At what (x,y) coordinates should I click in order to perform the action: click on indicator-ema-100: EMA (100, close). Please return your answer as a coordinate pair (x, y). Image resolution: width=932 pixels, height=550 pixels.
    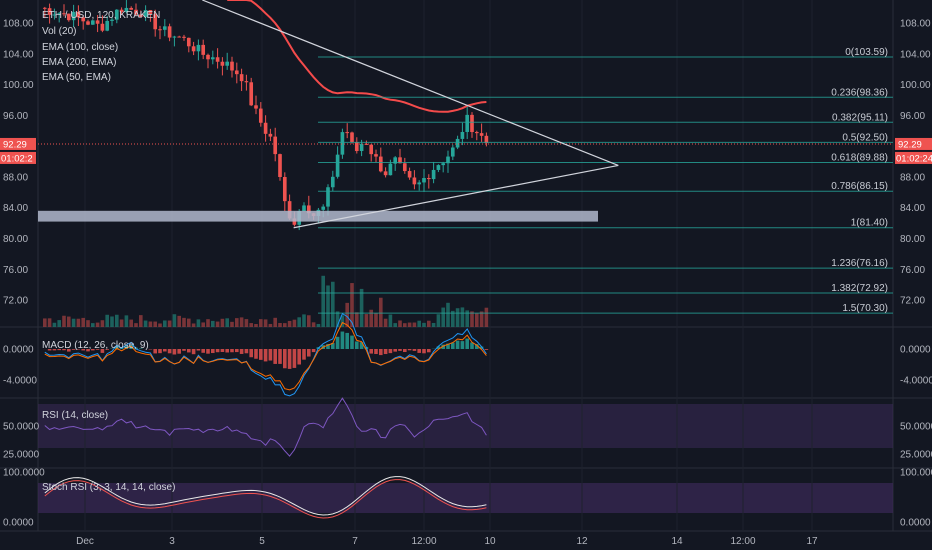
    Looking at the image, I should click on (80, 47).